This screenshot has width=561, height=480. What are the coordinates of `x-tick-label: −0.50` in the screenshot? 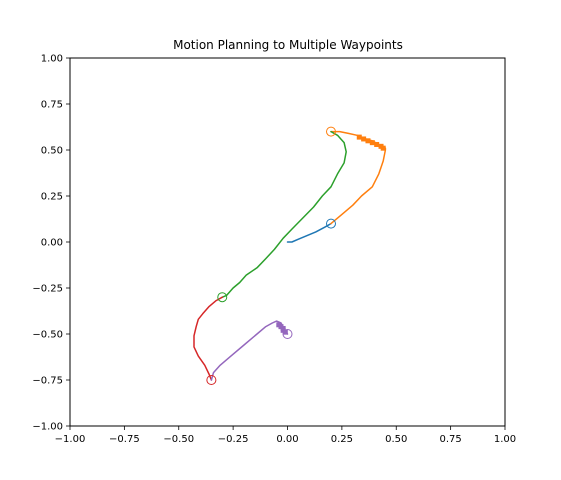 It's located at (178, 439).